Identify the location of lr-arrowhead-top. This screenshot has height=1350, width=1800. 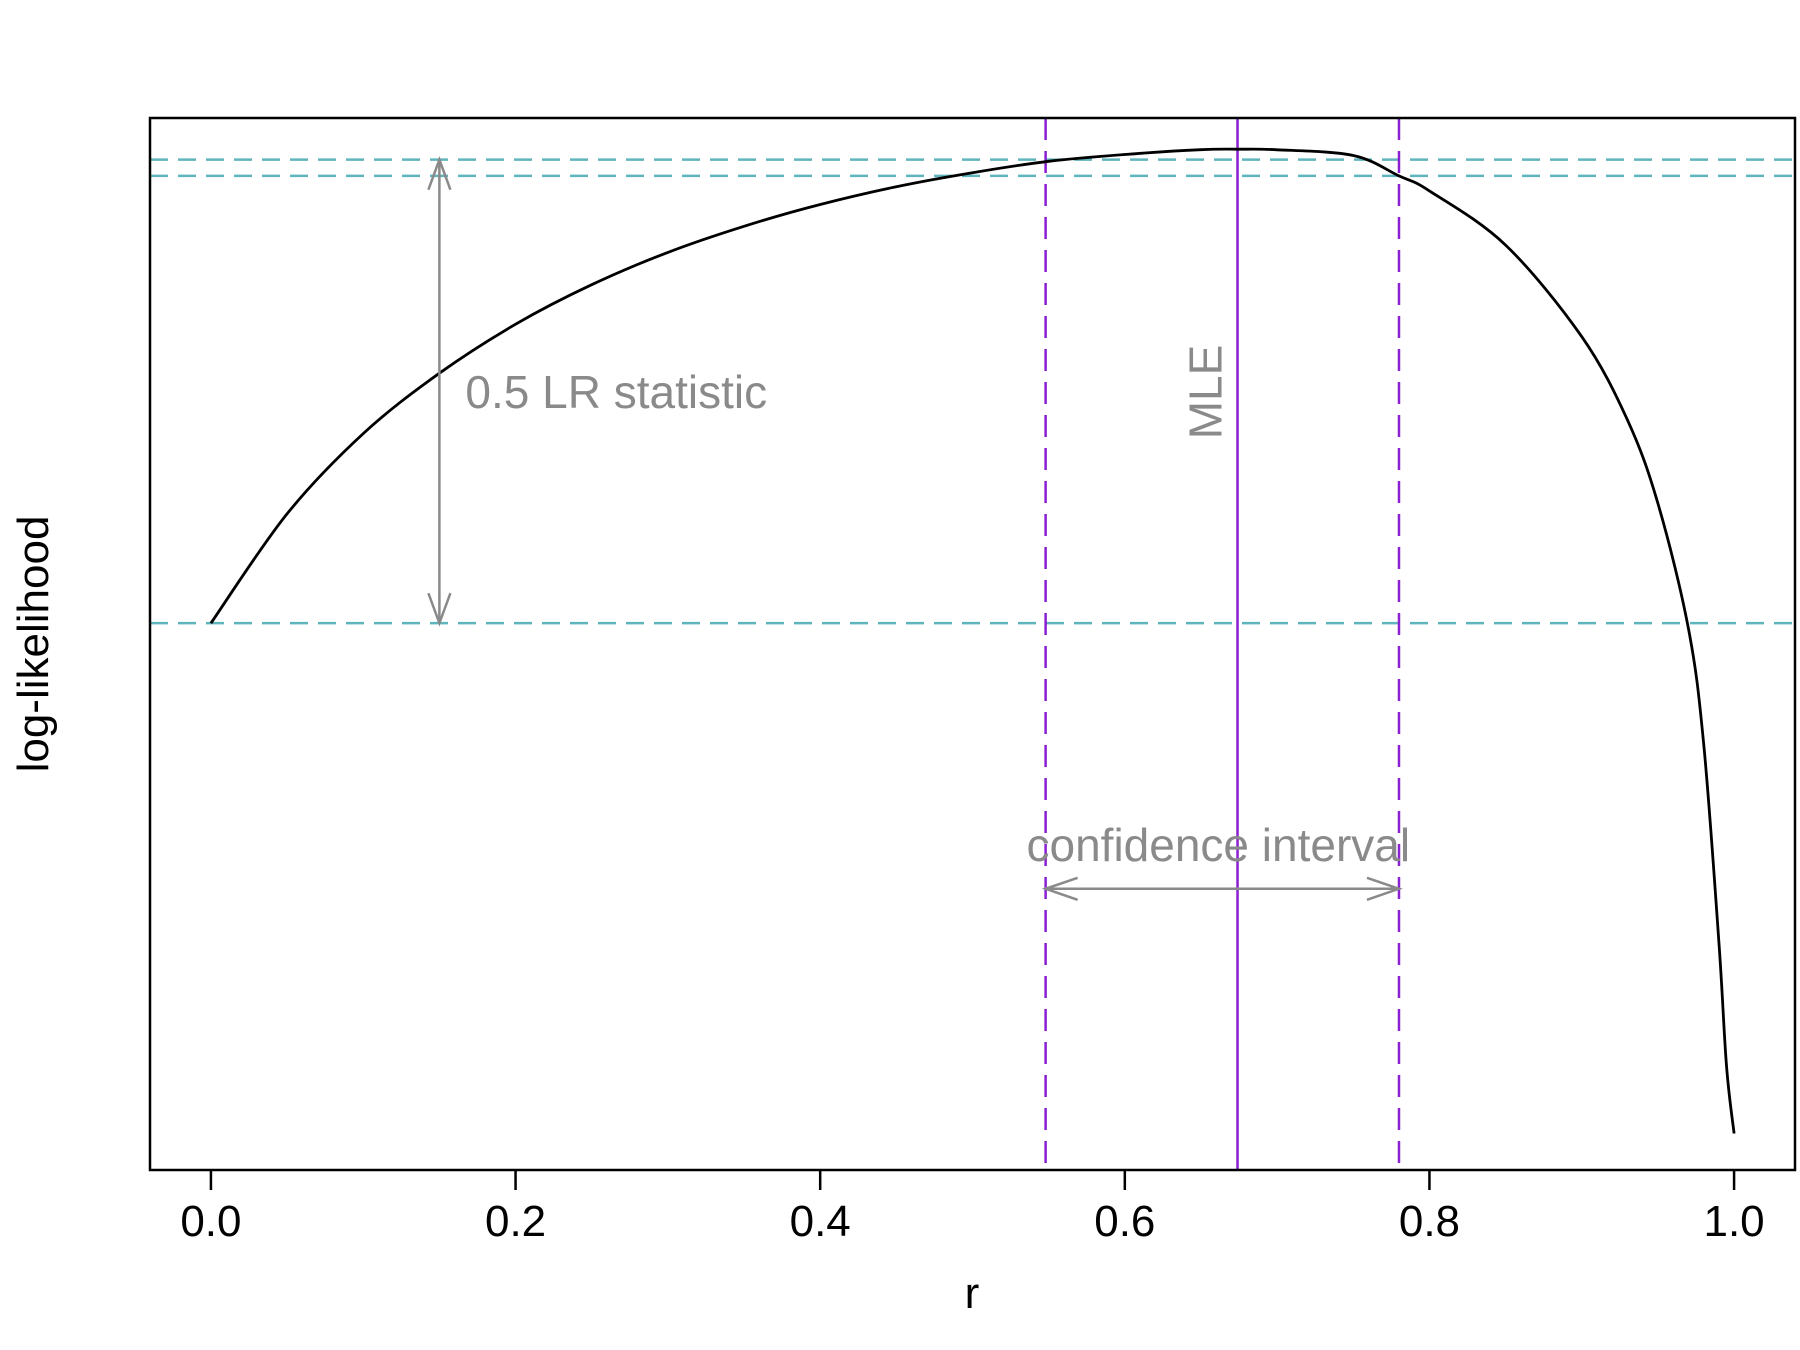
(439, 173).